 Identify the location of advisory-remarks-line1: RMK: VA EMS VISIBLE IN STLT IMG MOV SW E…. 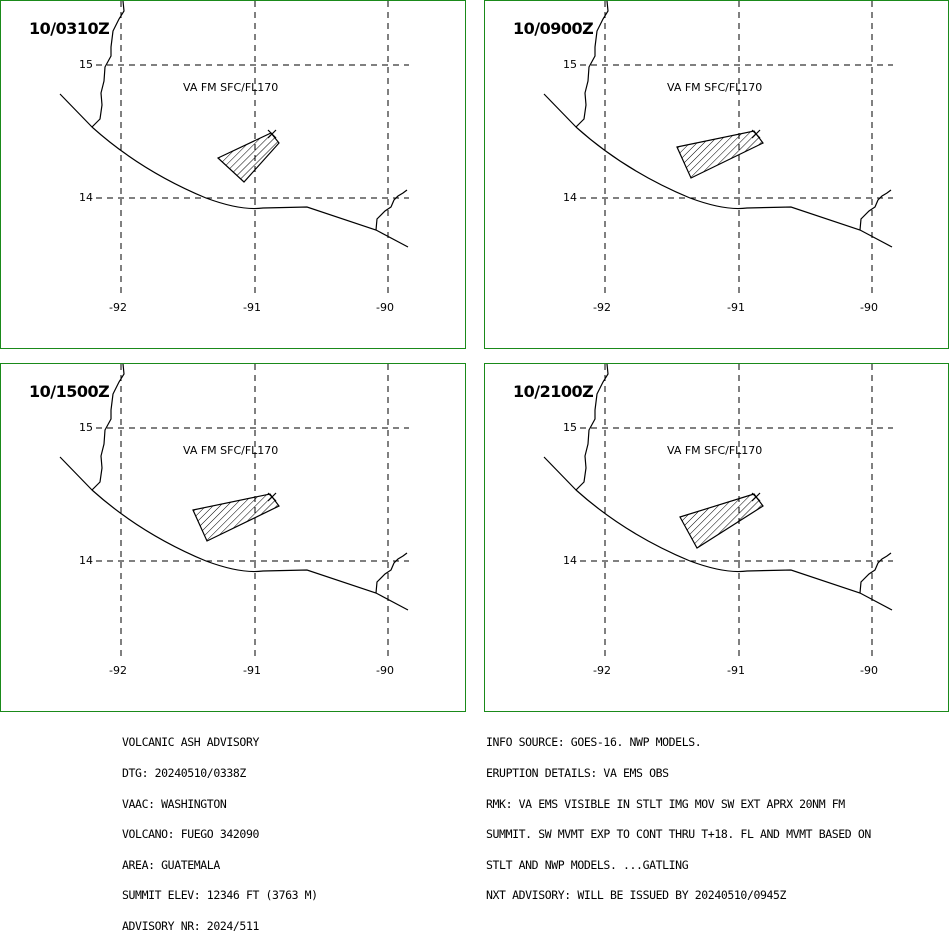
(665, 803).